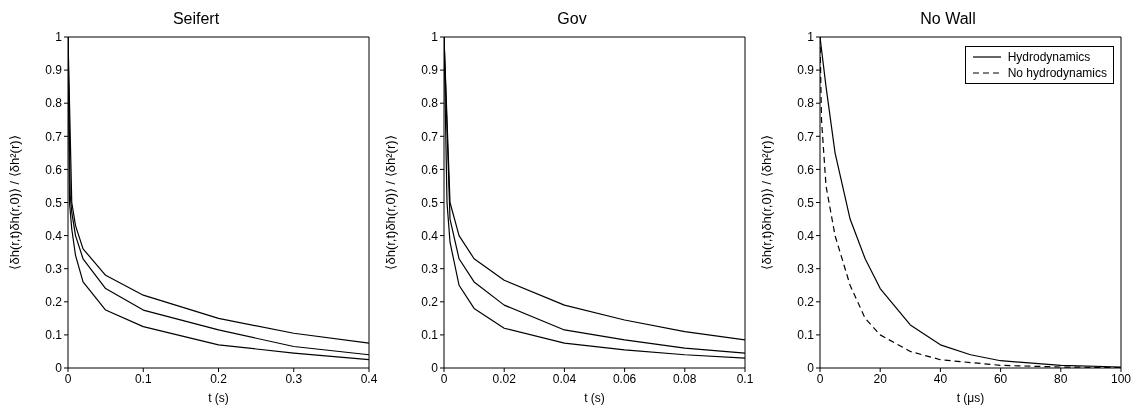 This screenshot has width=1144, height=418. I want to click on x-tick-label: 0.08, so click(685, 378).